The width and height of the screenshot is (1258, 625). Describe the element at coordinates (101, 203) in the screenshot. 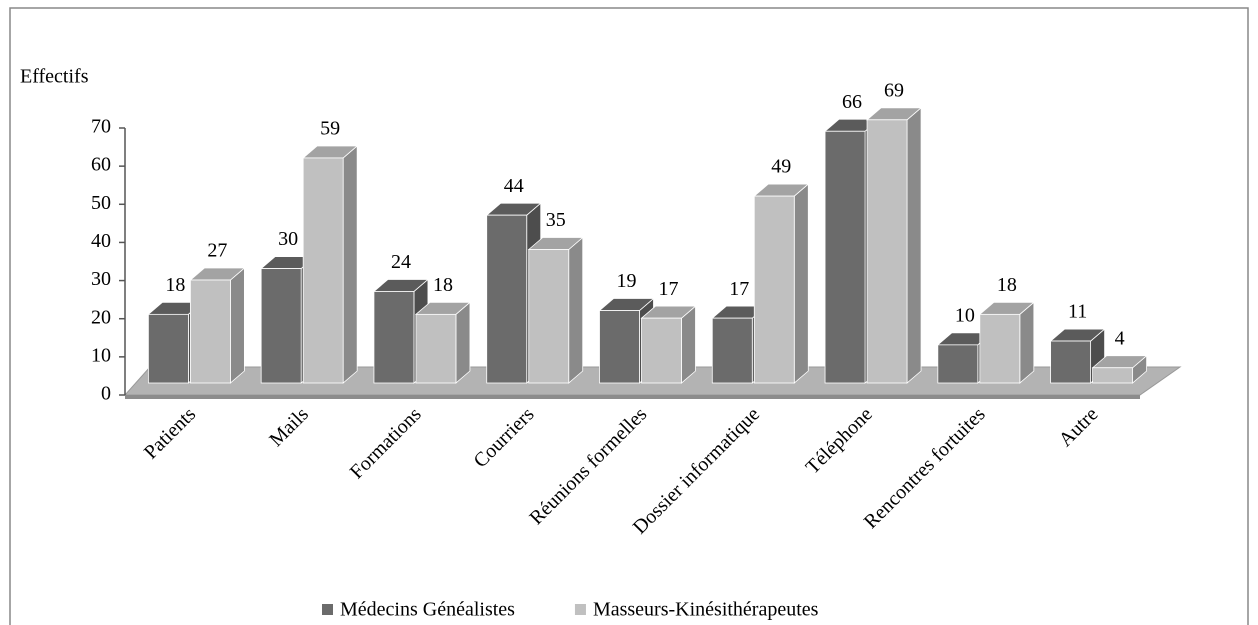

I see `y-tick-label: 50` at that location.